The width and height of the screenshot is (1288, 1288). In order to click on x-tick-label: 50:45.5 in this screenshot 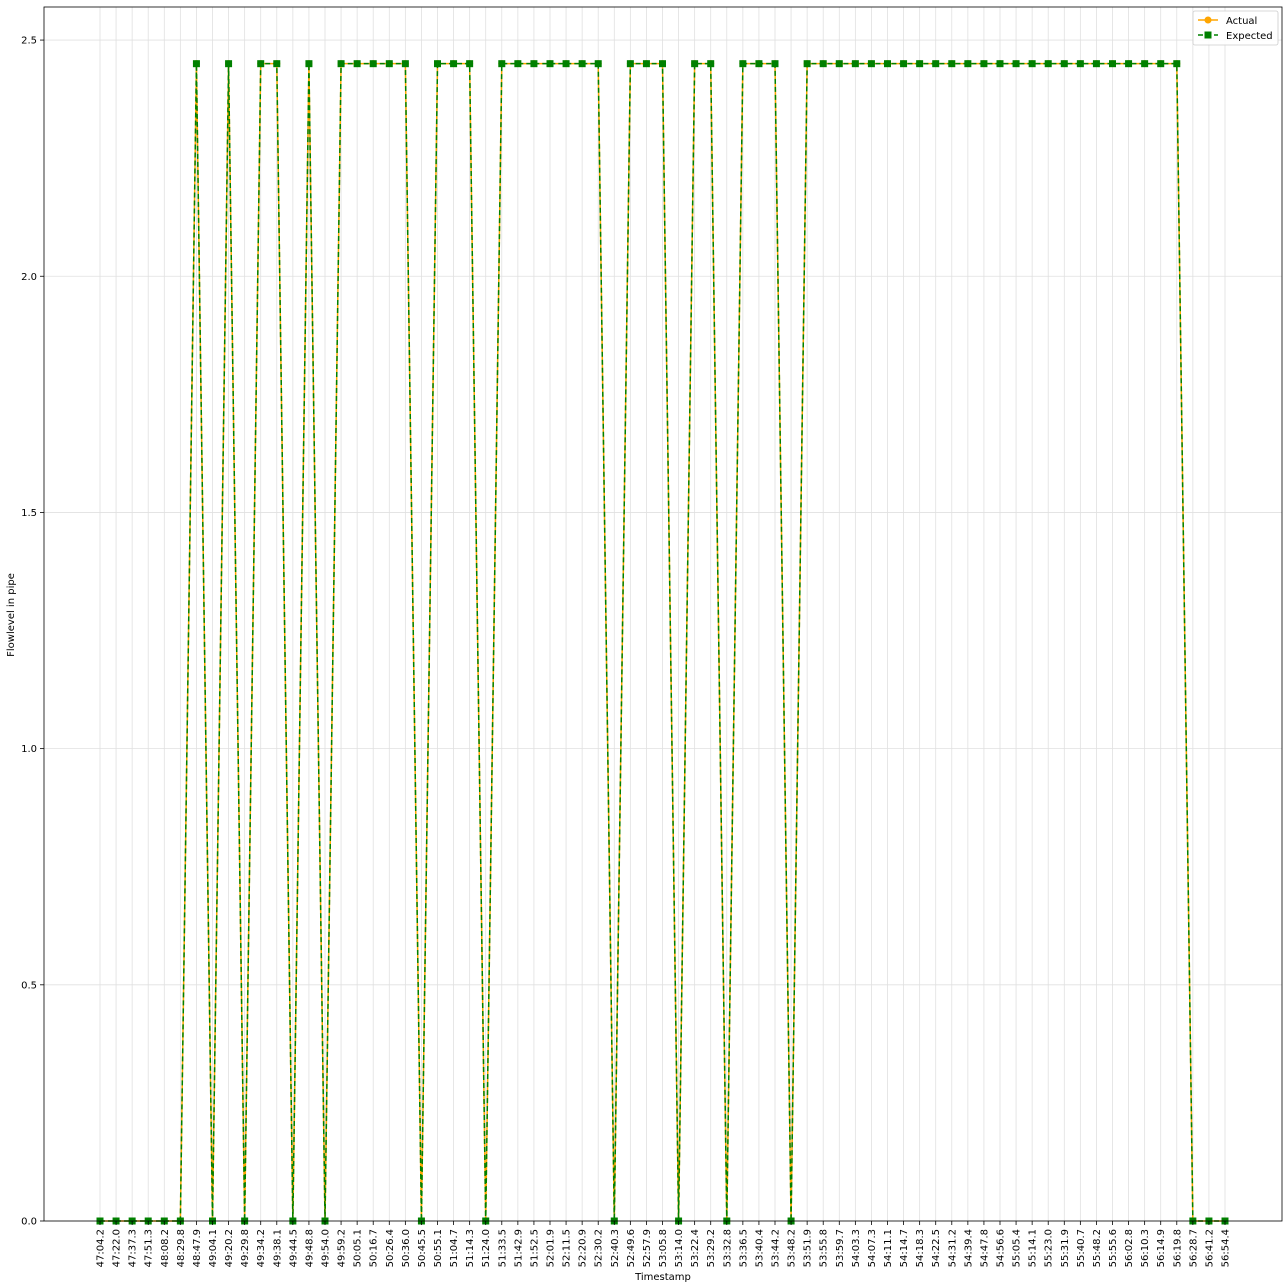, I will do `click(422, 1248)`.